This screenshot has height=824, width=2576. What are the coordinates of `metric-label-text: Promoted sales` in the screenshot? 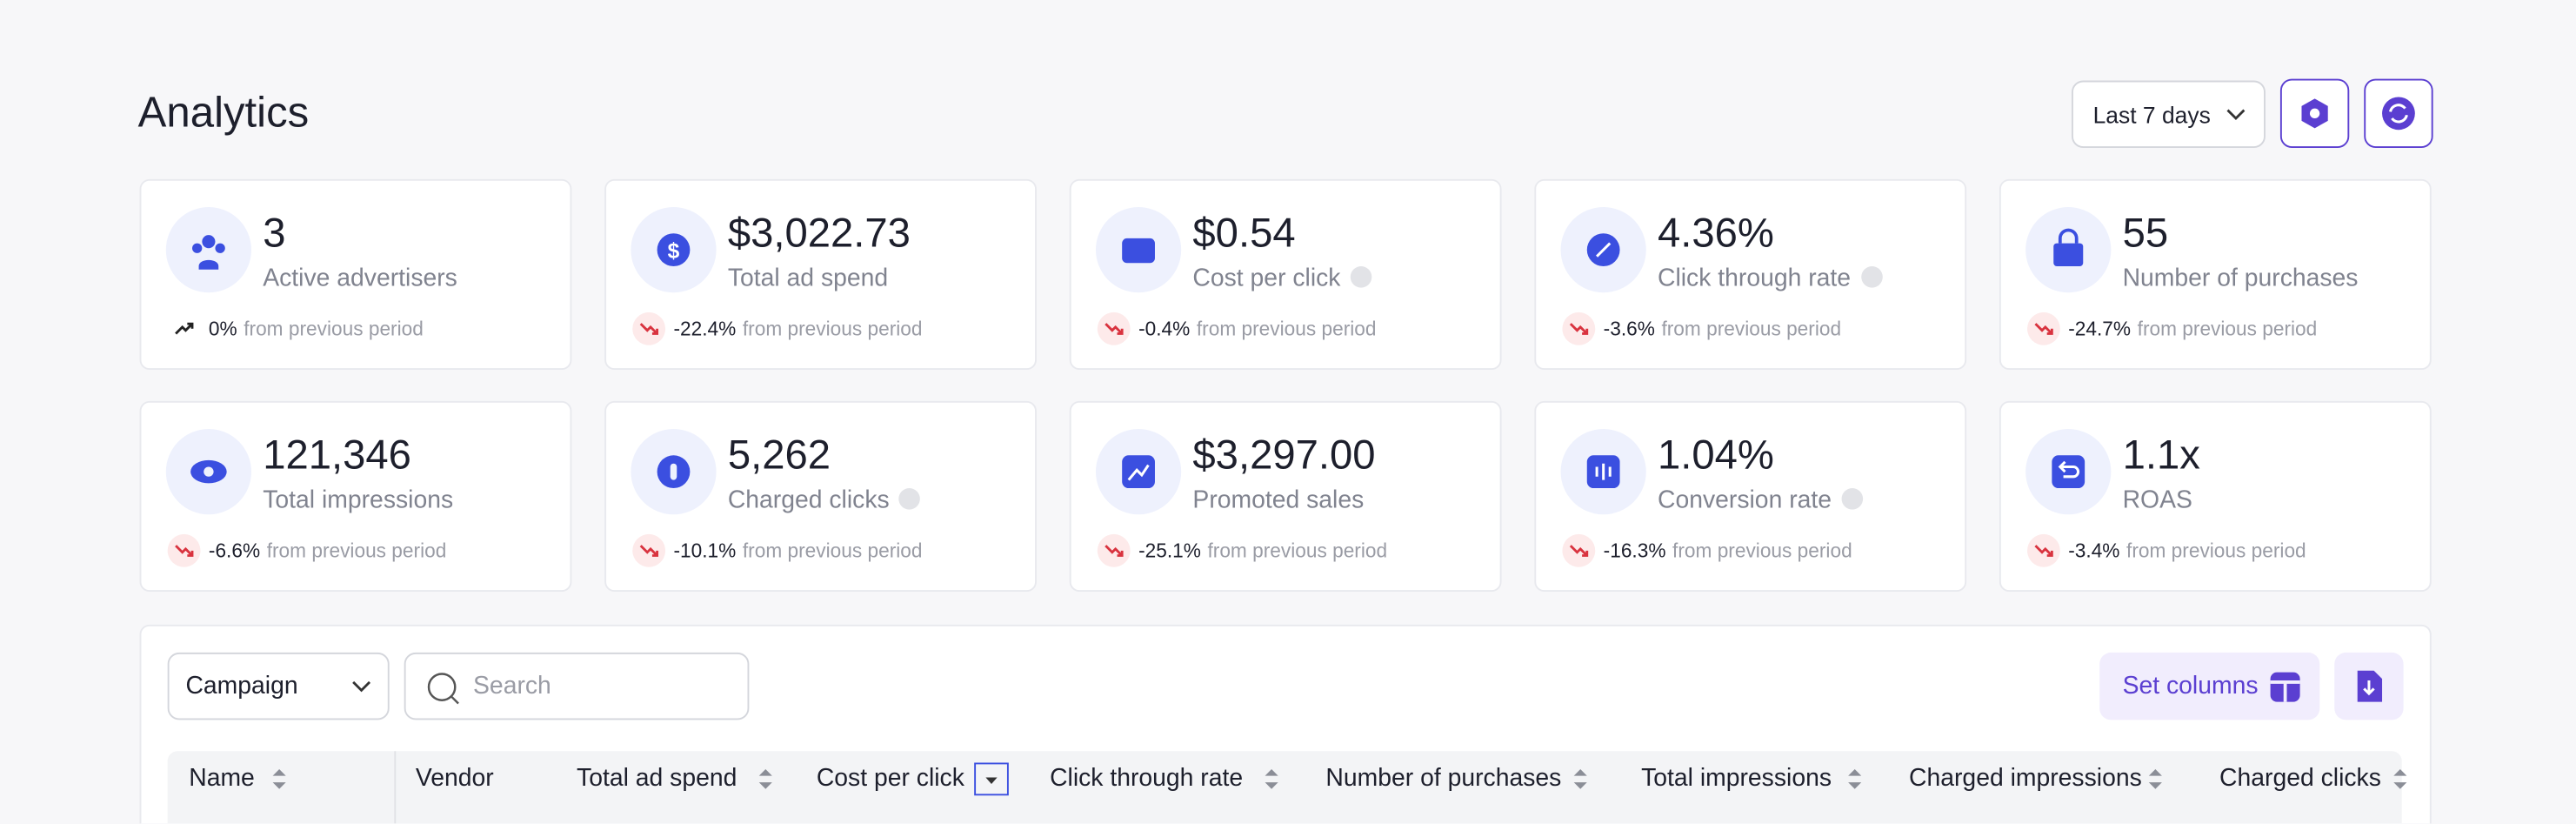 It's located at (1278, 500).